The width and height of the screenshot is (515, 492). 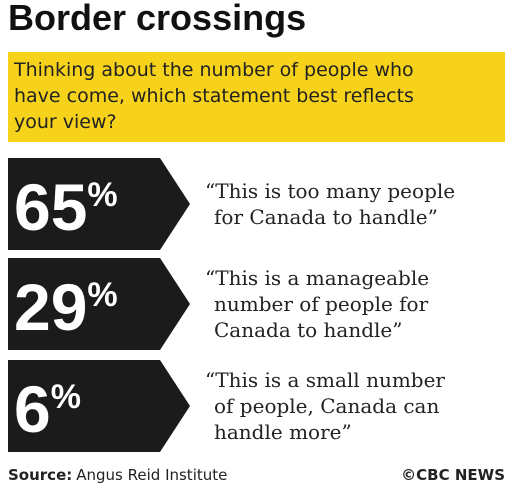 I want to click on credit: ©CBC NEWS, so click(x=453, y=475).